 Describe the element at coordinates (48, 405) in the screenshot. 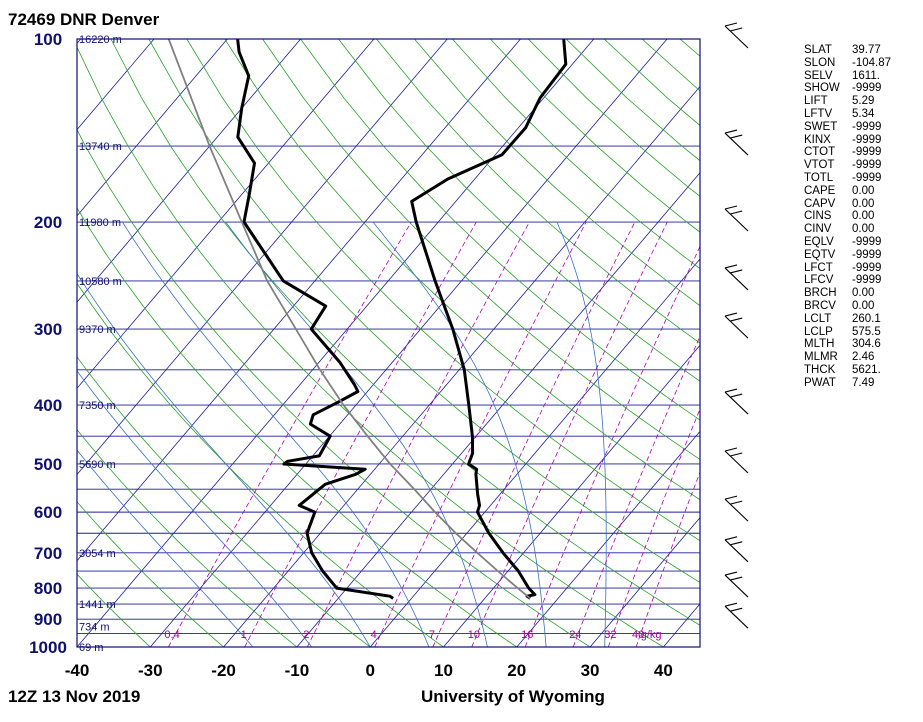

I see `pressure-tick-label: 400` at that location.